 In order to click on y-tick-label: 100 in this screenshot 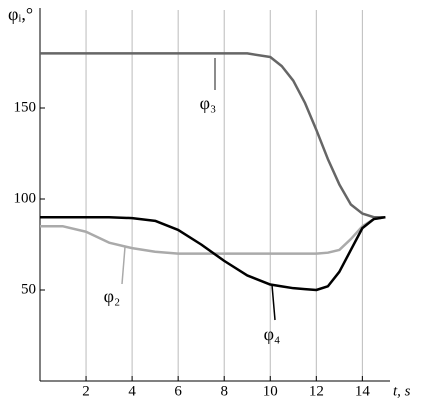, I will do `click(25, 198)`.